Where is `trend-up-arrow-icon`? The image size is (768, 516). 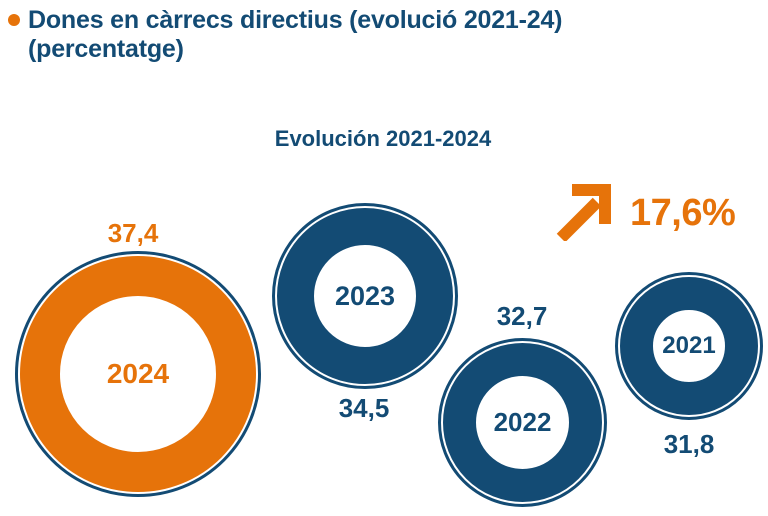 trend-up-arrow-icon is located at coordinates (583, 212).